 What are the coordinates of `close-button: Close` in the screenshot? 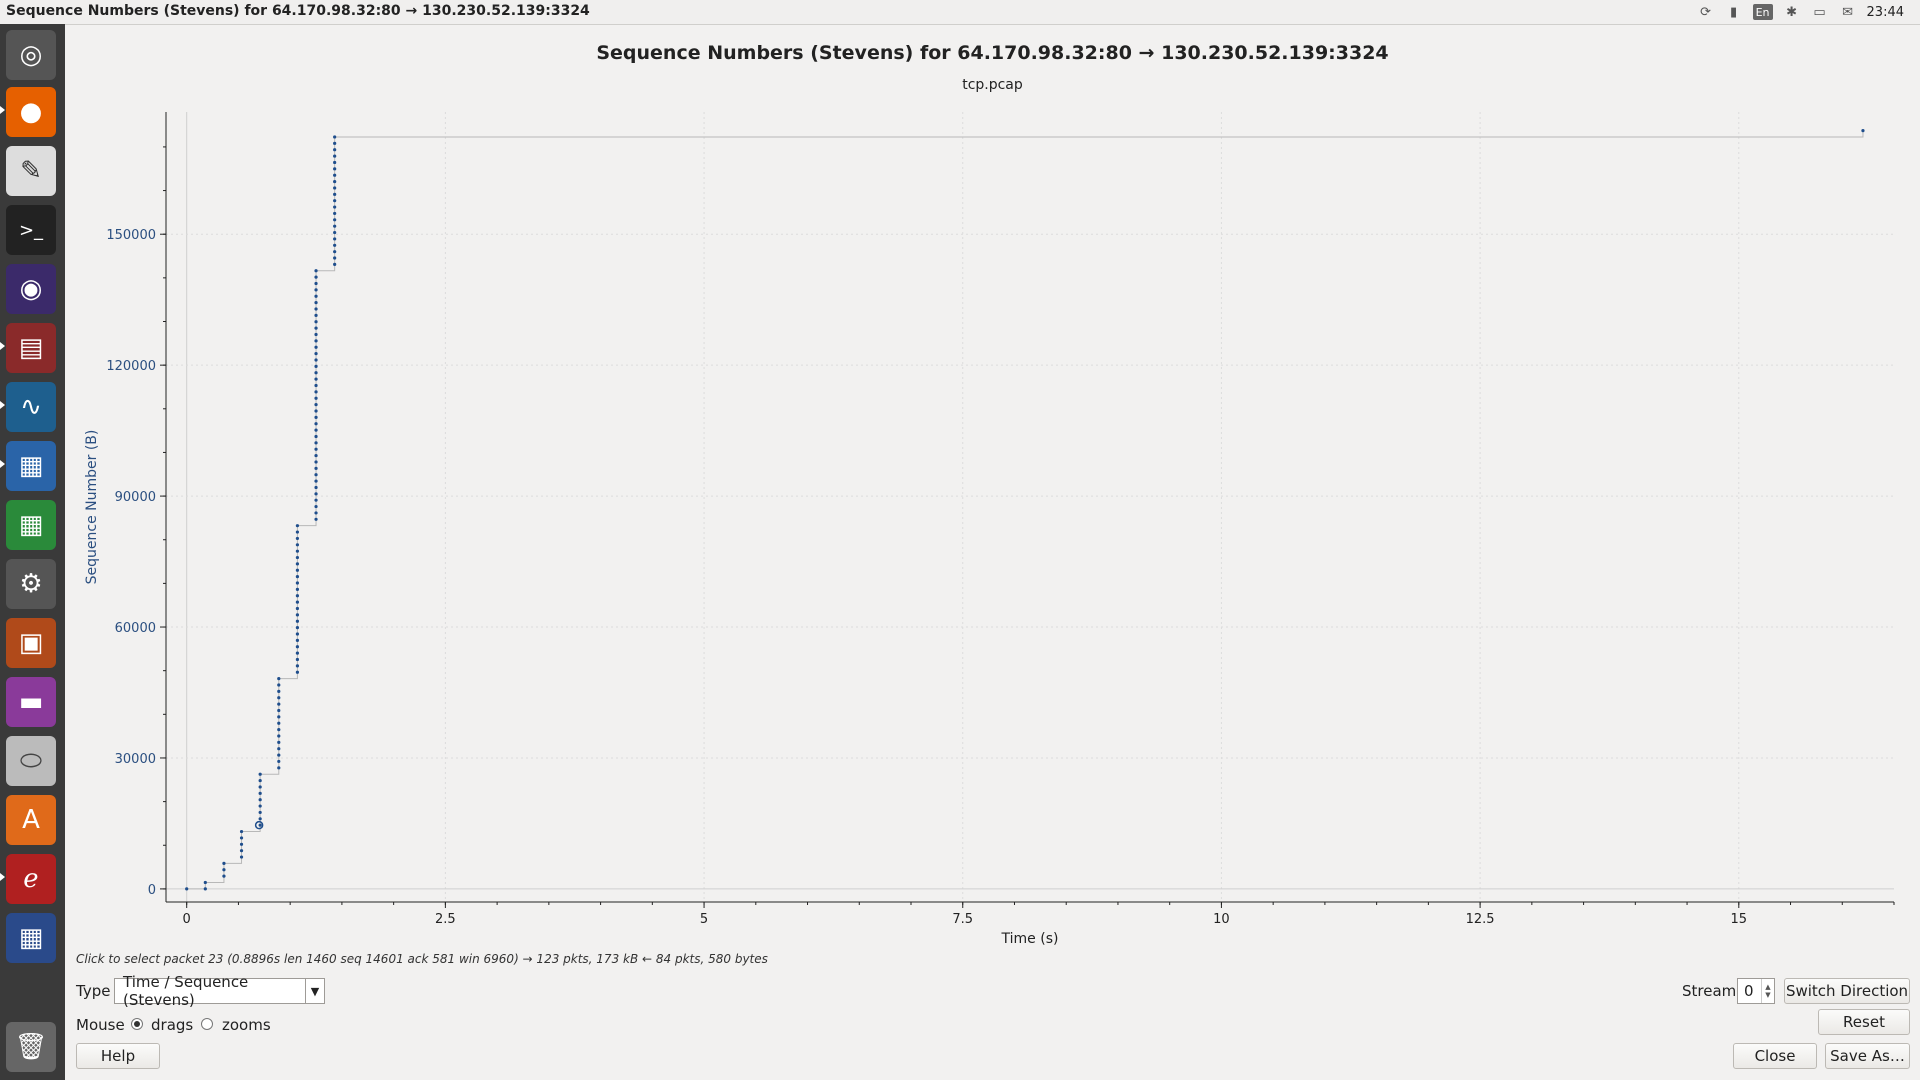 It's located at (1775, 1056).